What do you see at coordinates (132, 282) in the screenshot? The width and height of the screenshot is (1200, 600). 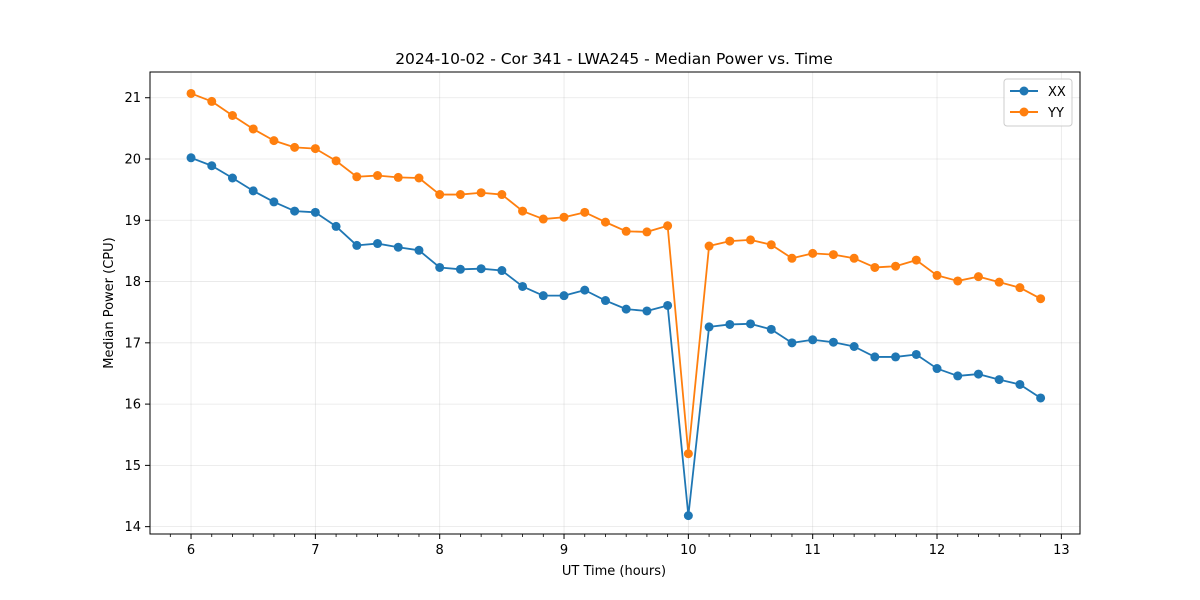 I see `y-tick-label: 18` at bounding box center [132, 282].